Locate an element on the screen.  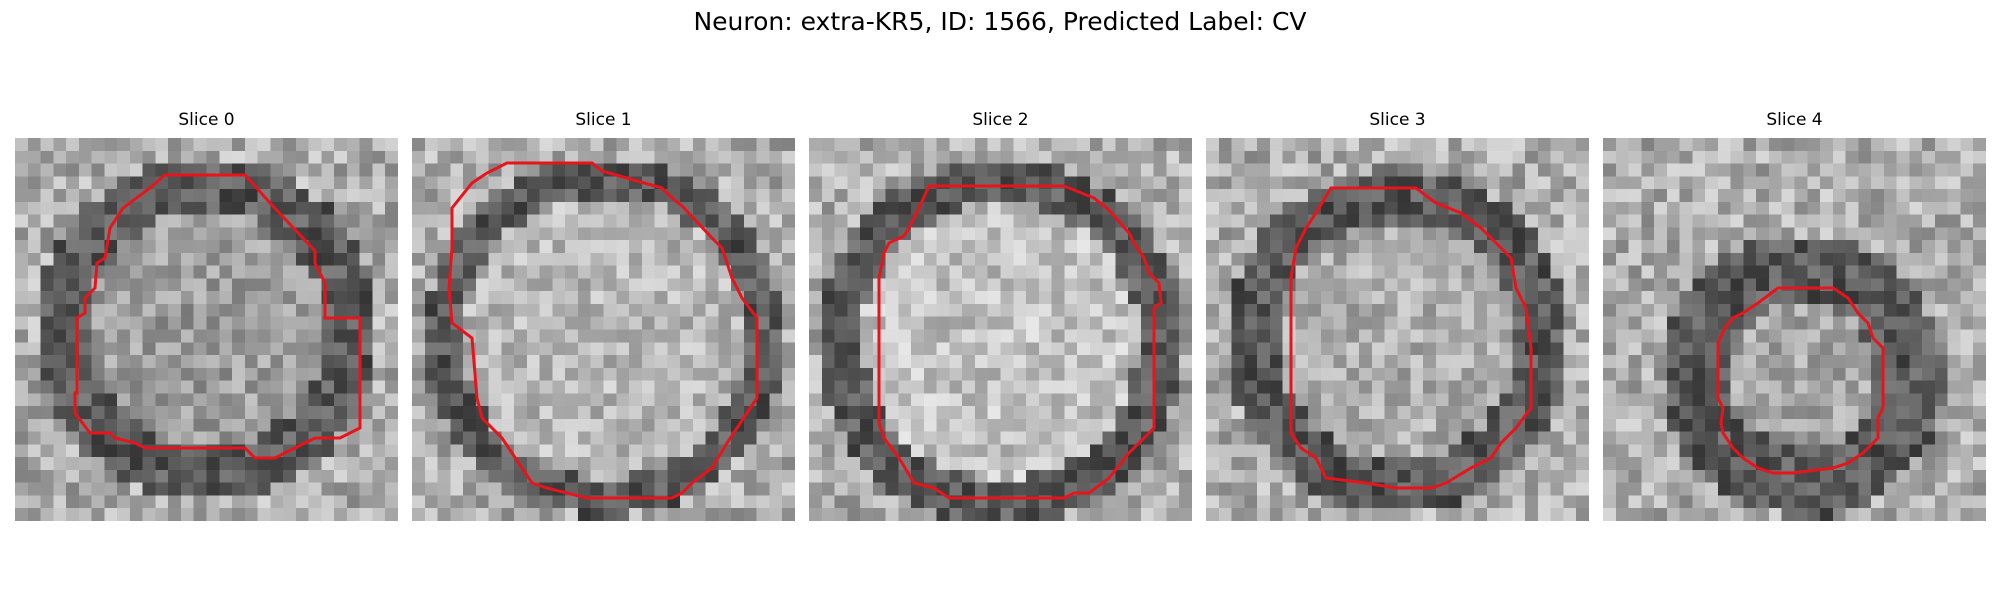
slice-title: Slice 0 is located at coordinates (206, 120).